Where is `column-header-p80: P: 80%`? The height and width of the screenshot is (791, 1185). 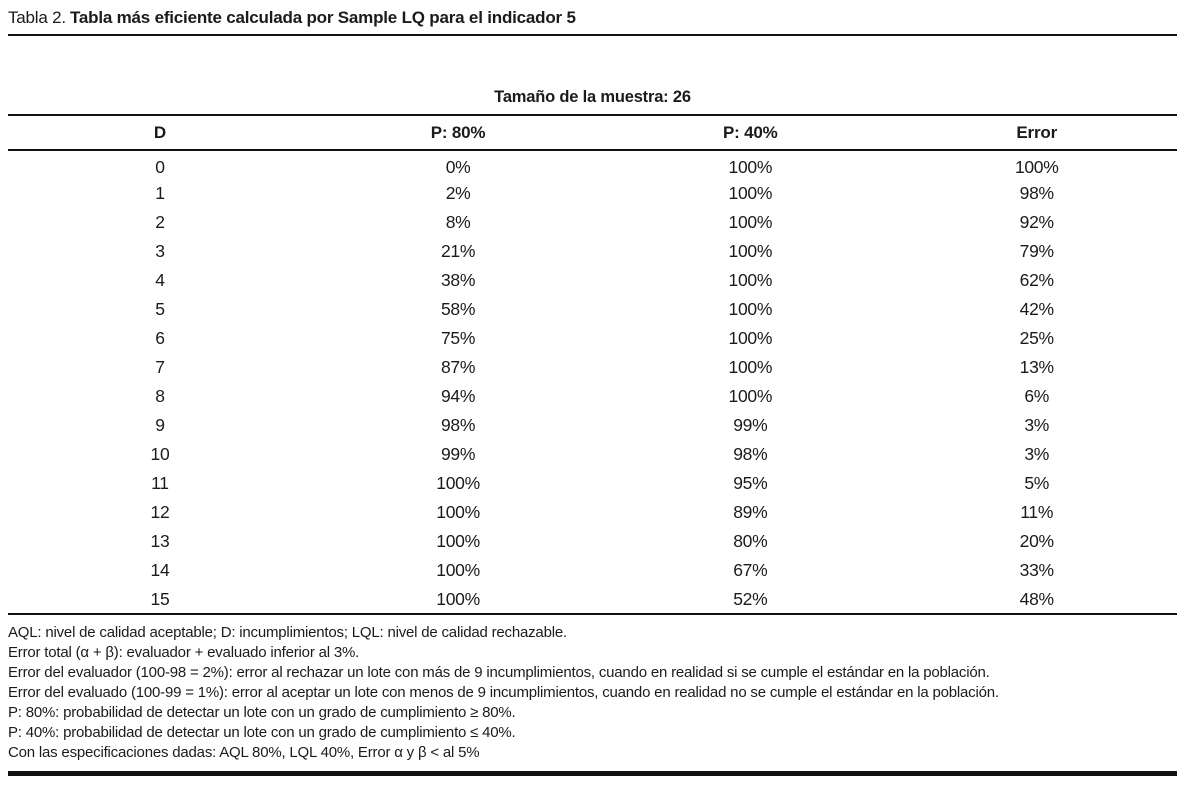
column-header-p80: P: 80% is located at coordinates (458, 133).